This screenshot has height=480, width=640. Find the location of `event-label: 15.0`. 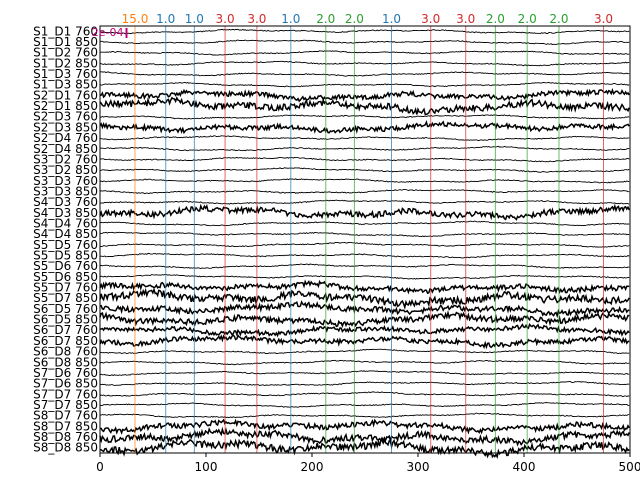

event-label: 15.0 is located at coordinates (135, 19).